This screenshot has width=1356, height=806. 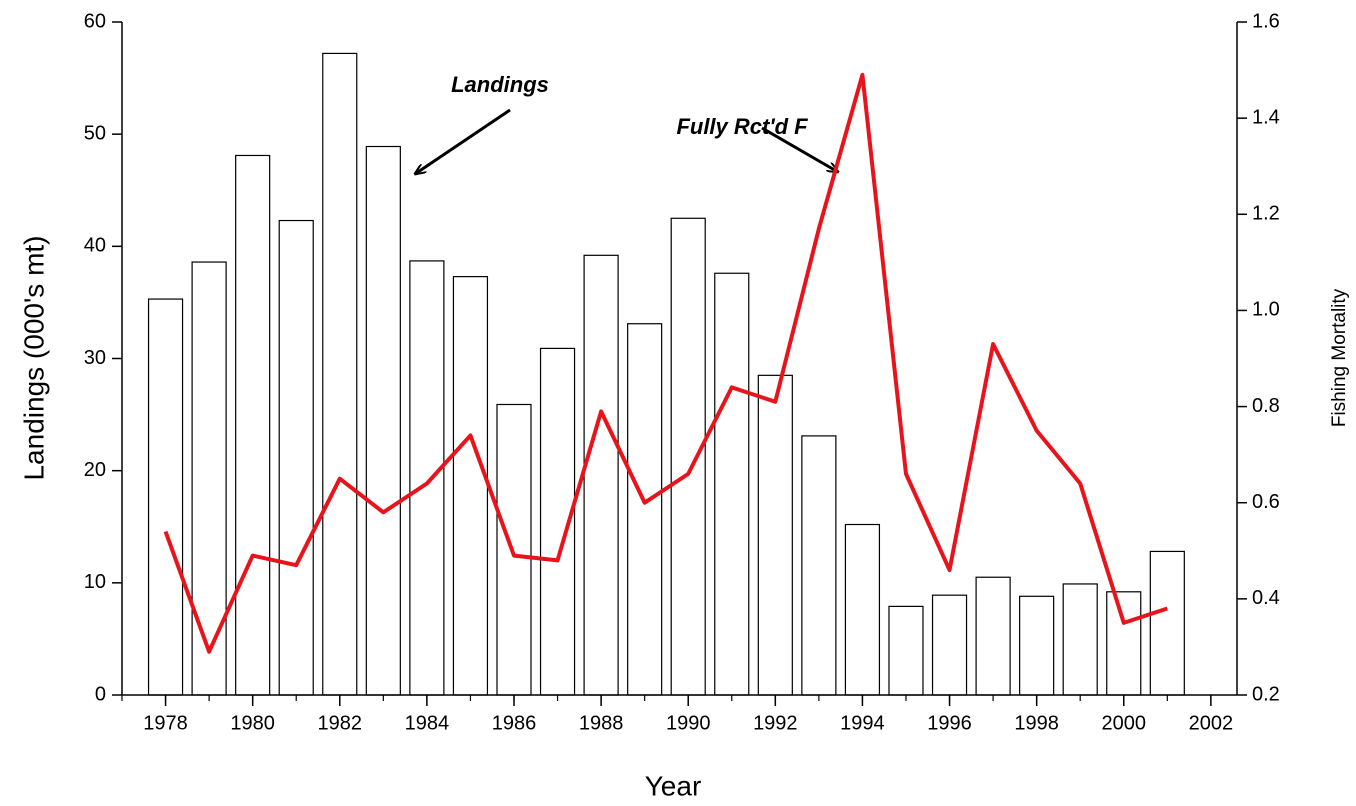 I want to click on x-tick-label: 1988, so click(x=601, y=723).